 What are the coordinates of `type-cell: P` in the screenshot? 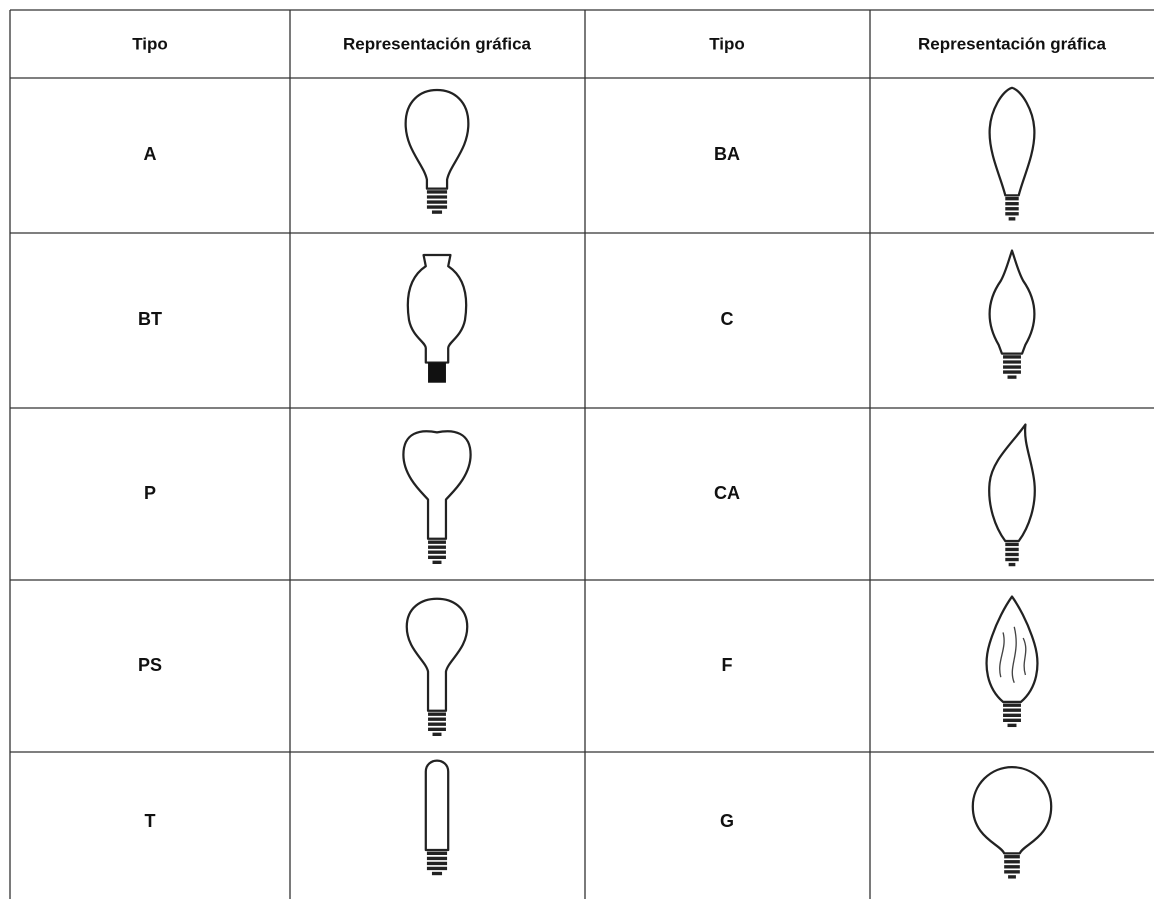 It's located at (150, 493).